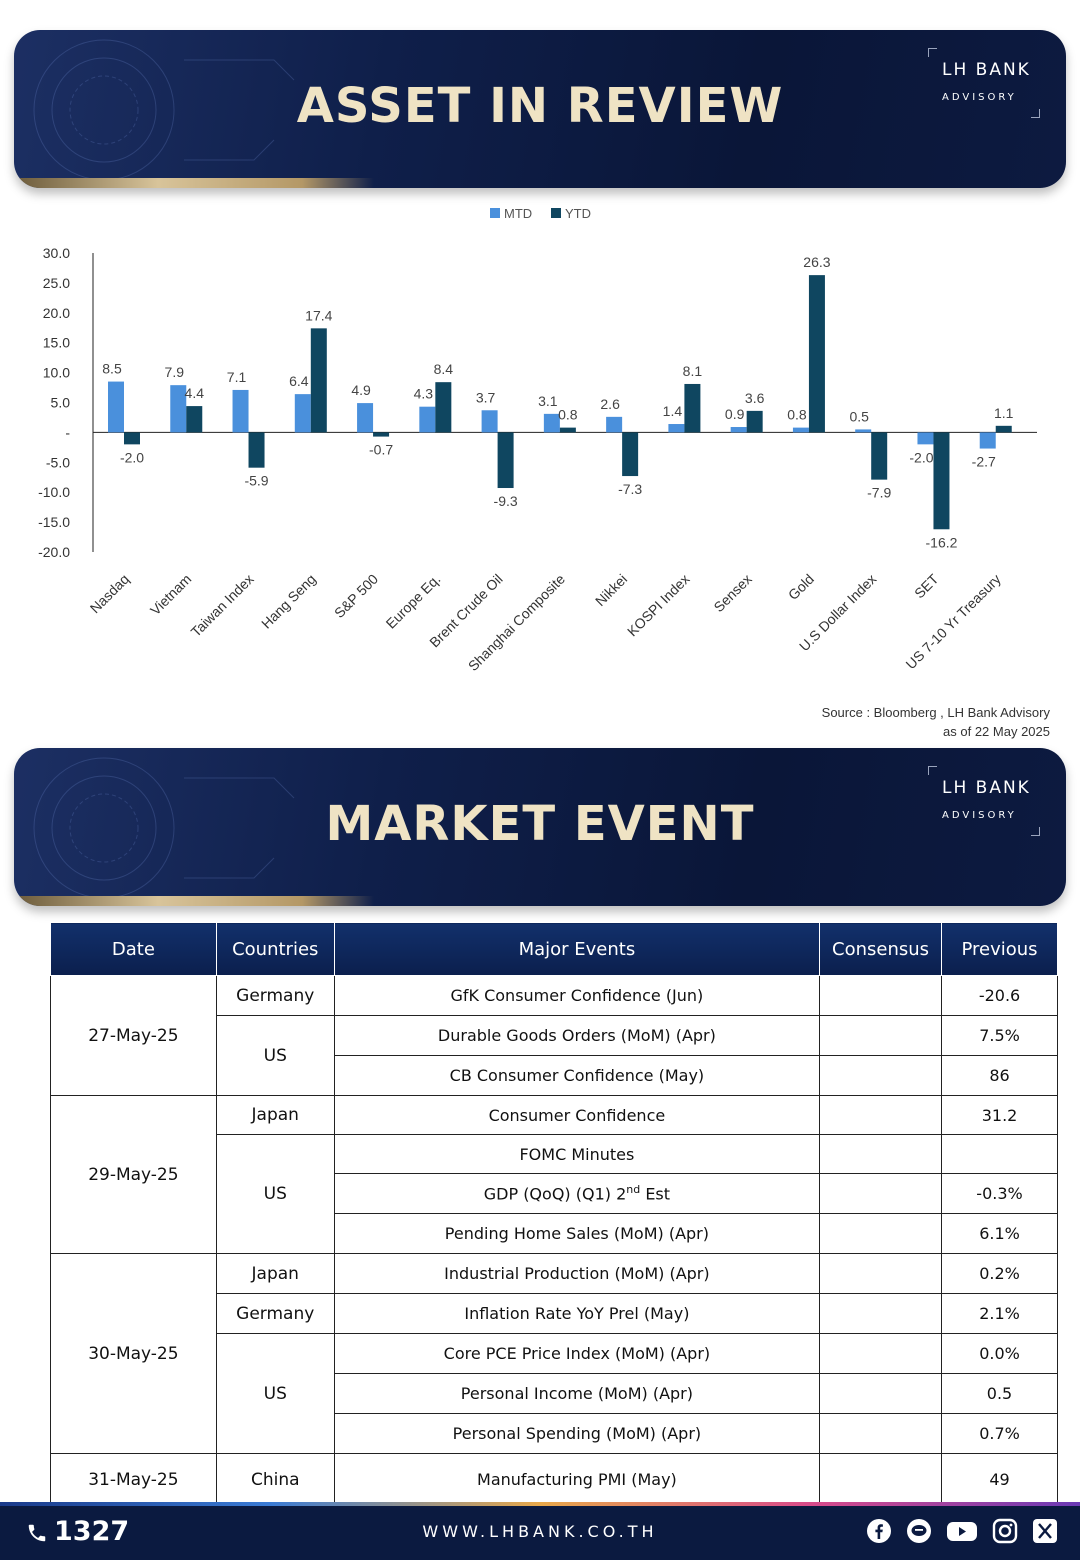 This screenshot has height=1560, width=1080. What do you see at coordinates (222, 605) in the screenshot?
I see `category-label: Taiwan Index` at bounding box center [222, 605].